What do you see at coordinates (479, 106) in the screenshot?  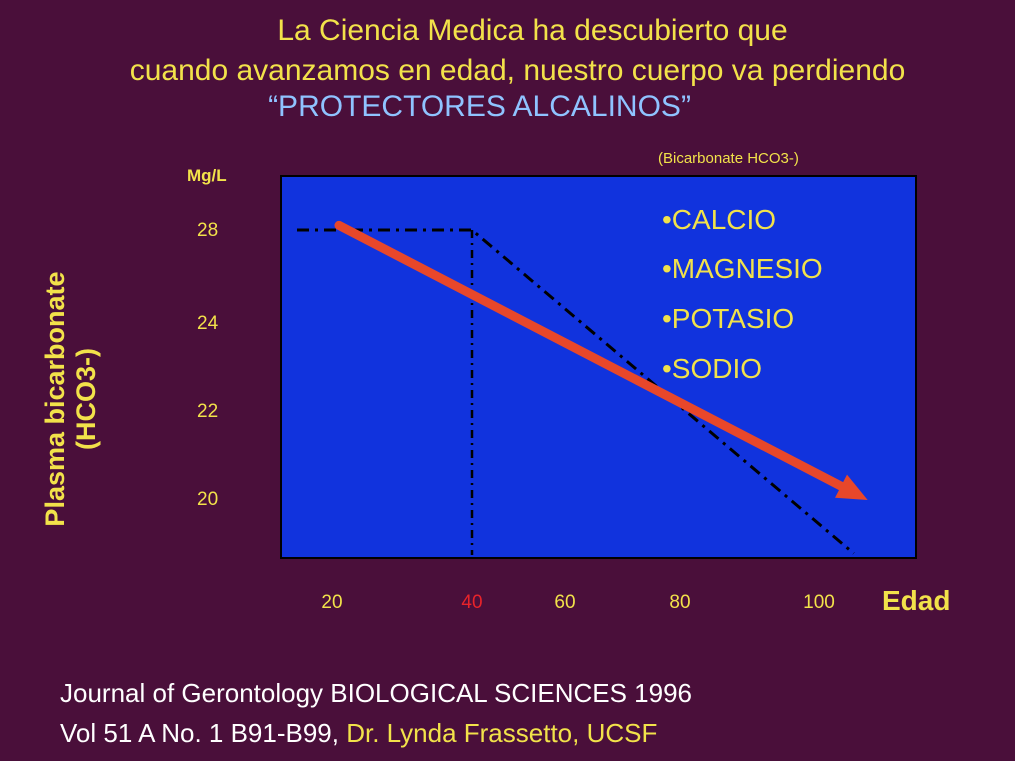 I see `title-line-3: “PROTECTORES ALCALINOS”` at bounding box center [479, 106].